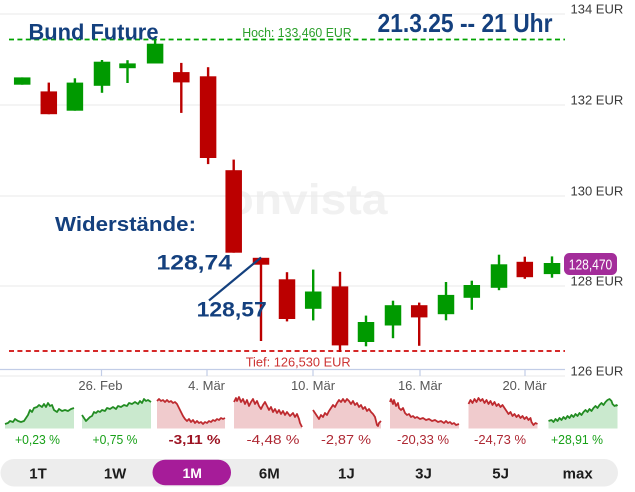 The width and height of the screenshot is (635, 492). Describe the element at coordinates (597, 9) in the screenshot. I see `svg-text: 134 EUR` at that location.